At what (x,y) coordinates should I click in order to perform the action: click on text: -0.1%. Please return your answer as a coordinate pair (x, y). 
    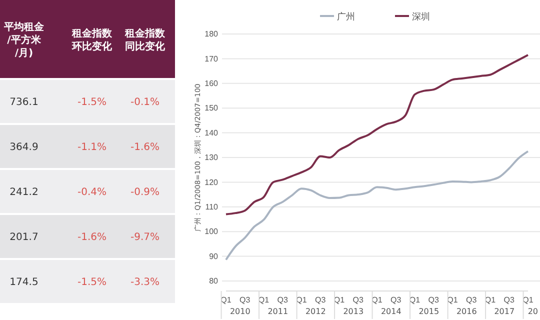
    Looking at the image, I should click on (145, 102).